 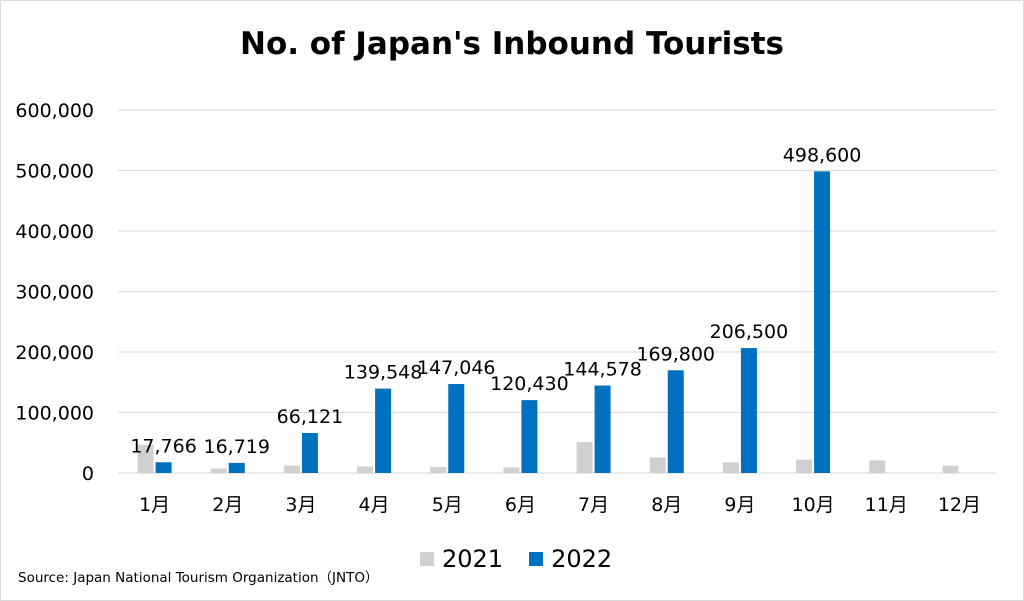 I want to click on data-label: 206,500, so click(x=749, y=332).